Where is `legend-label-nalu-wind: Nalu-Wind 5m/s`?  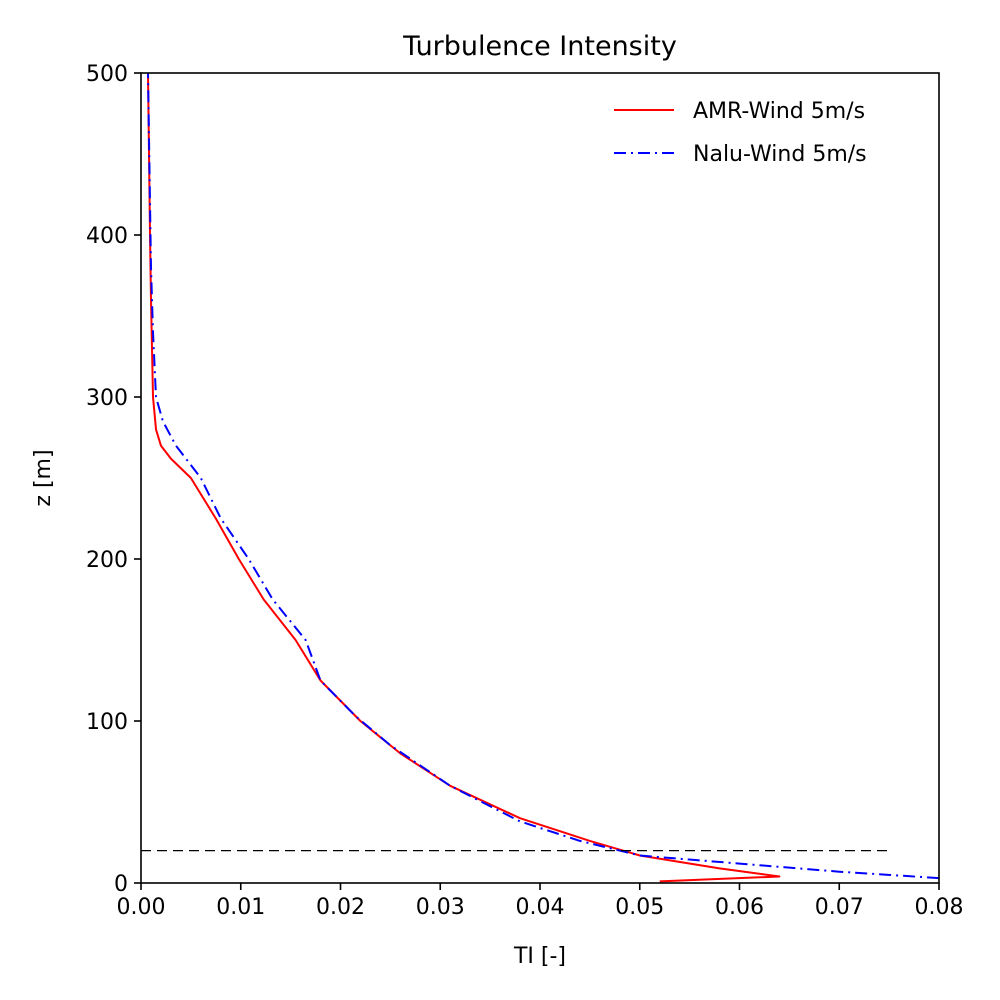 legend-label-nalu-wind: Nalu-Wind 5m/s is located at coordinates (780, 154).